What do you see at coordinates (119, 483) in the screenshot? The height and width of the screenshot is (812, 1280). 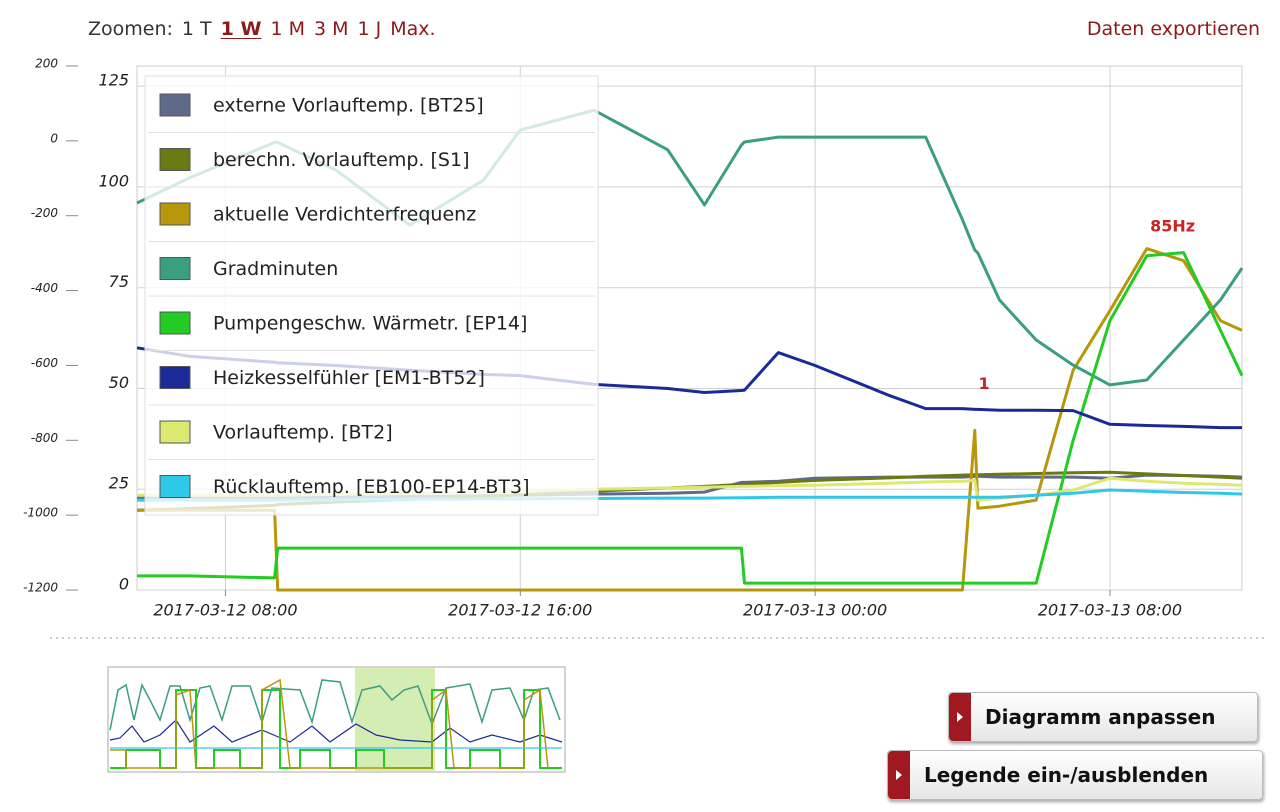 I see `y-tick-label: 25` at bounding box center [119, 483].